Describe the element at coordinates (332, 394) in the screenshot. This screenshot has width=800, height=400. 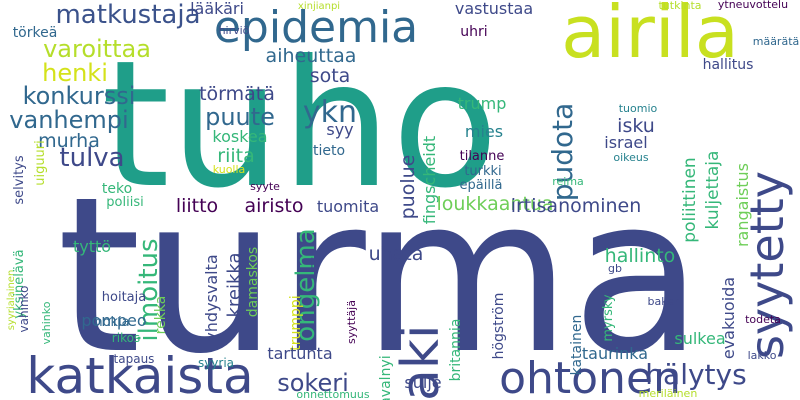
I see `word-onnettomuus: onnettomuus` at that location.